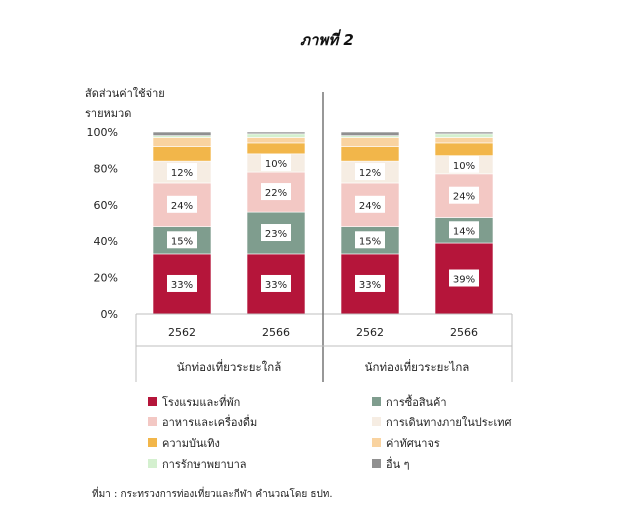 The height and width of the screenshot is (523, 634). What do you see at coordinates (416, 401) in the screenshot?
I see `legend-label: การซื้อสินค้า` at bounding box center [416, 401].